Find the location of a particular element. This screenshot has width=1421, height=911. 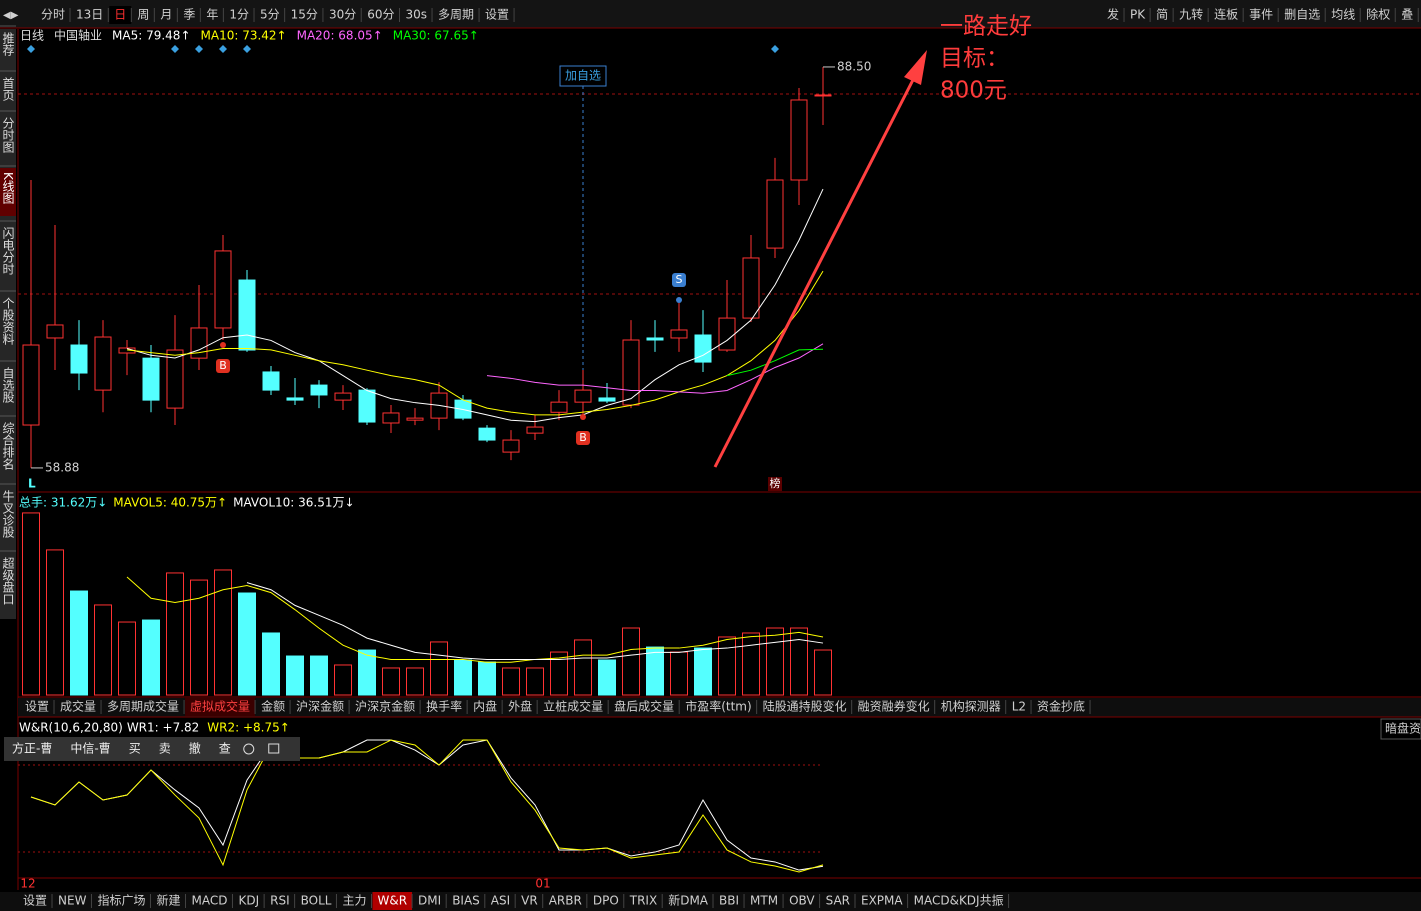

bottom-tab: DMI is located at coordinates (429, 901).